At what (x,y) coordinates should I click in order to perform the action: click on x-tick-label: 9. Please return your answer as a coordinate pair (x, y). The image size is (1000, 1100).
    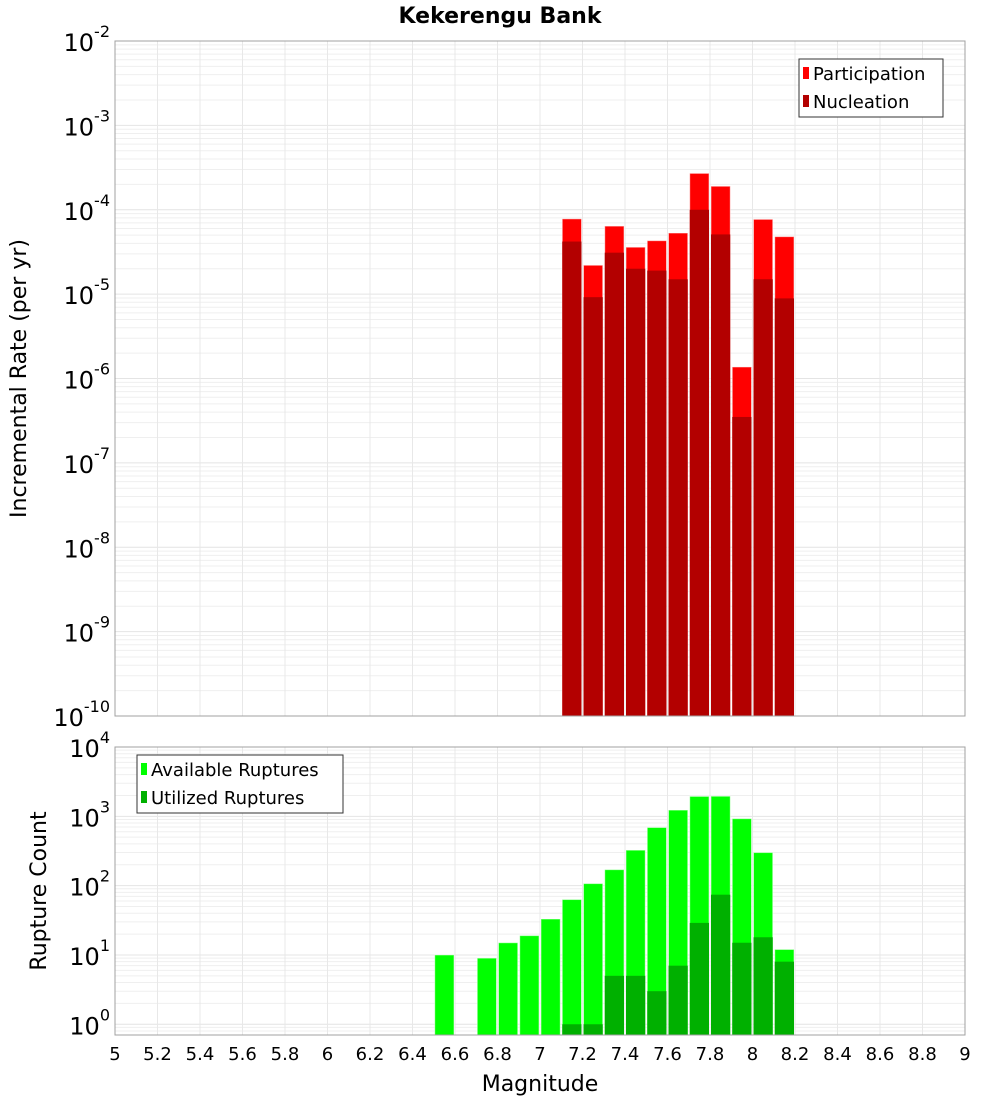
    Looking at the image, I should click on (964, 1054).